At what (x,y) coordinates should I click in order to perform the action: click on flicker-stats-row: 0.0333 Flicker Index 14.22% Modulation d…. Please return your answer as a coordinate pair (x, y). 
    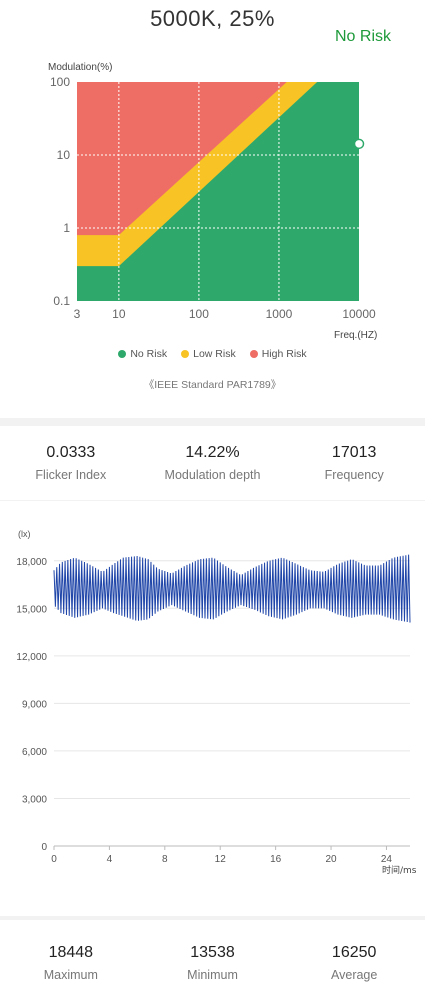
    Looking at the image, I should click on (212, 463).